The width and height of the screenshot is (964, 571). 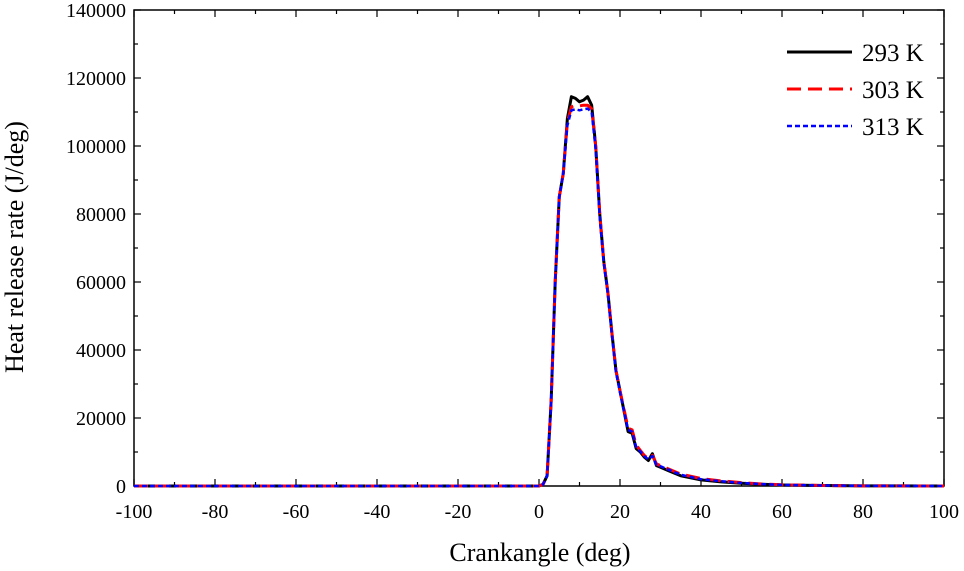 I want to click on y-tick-label: 80000, so click(x=101, y=215).